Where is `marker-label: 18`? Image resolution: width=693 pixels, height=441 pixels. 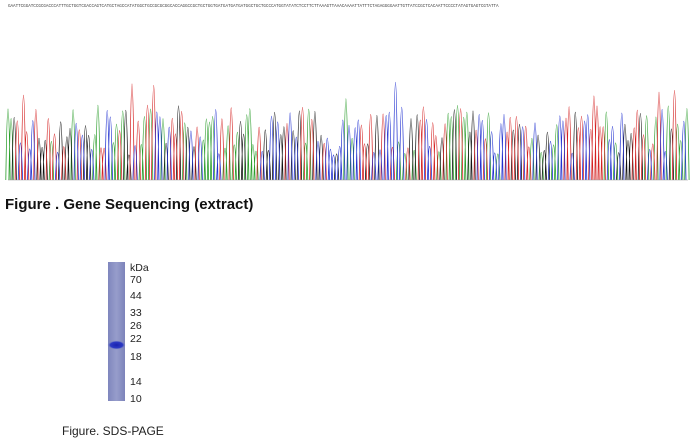 marker-label: 18 is located at coordinates (136, 357).